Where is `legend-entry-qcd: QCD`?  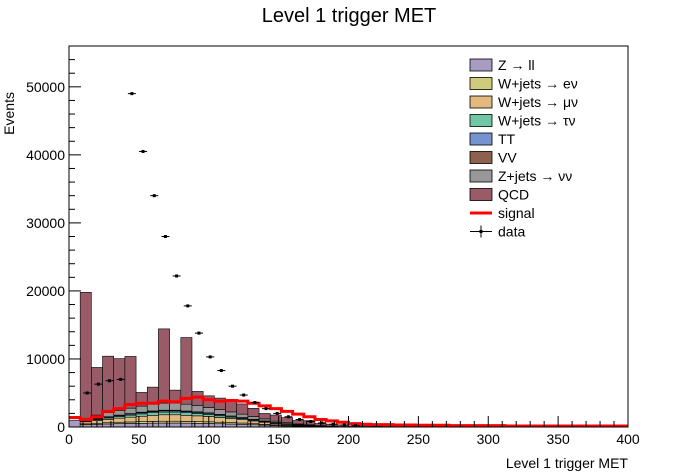 legend-entry-qcd: QCD is located at coordinates (499, 195).